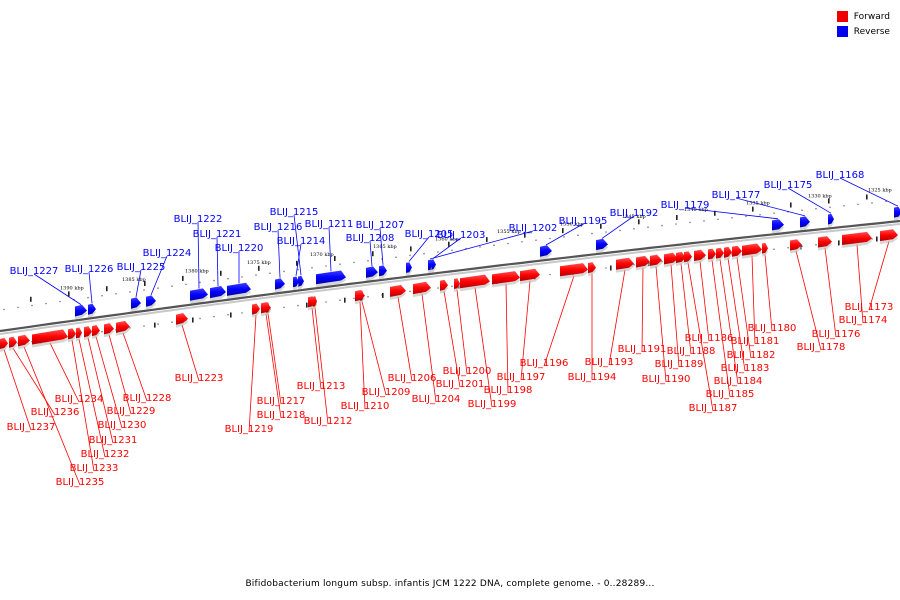 This screenshot has height=600, width=900. Describe the element at coordinates (738, 381) in the screenshot. I see `gene-label-blij-1184: BLIJ_1184` at that location.